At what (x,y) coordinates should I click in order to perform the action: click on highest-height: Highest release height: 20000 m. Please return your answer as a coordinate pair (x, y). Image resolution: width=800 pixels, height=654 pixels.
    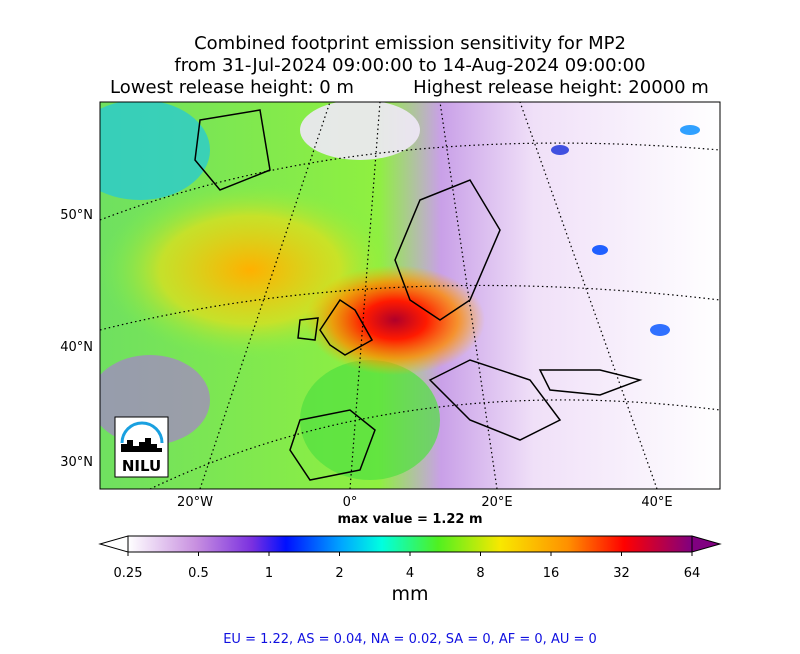
    Looking at the image, I should click on (561, 87).